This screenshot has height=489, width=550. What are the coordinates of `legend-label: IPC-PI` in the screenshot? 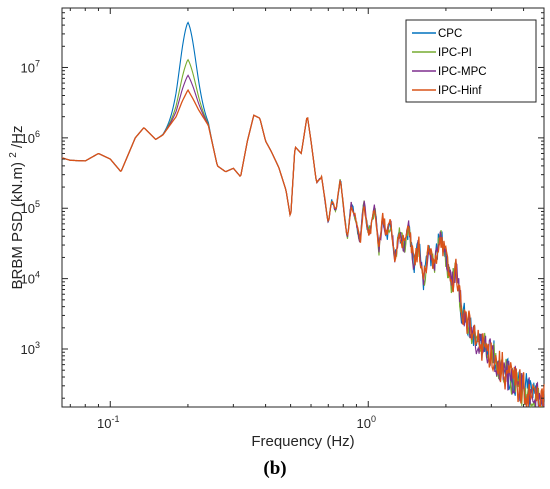 It's located at (455, 53).